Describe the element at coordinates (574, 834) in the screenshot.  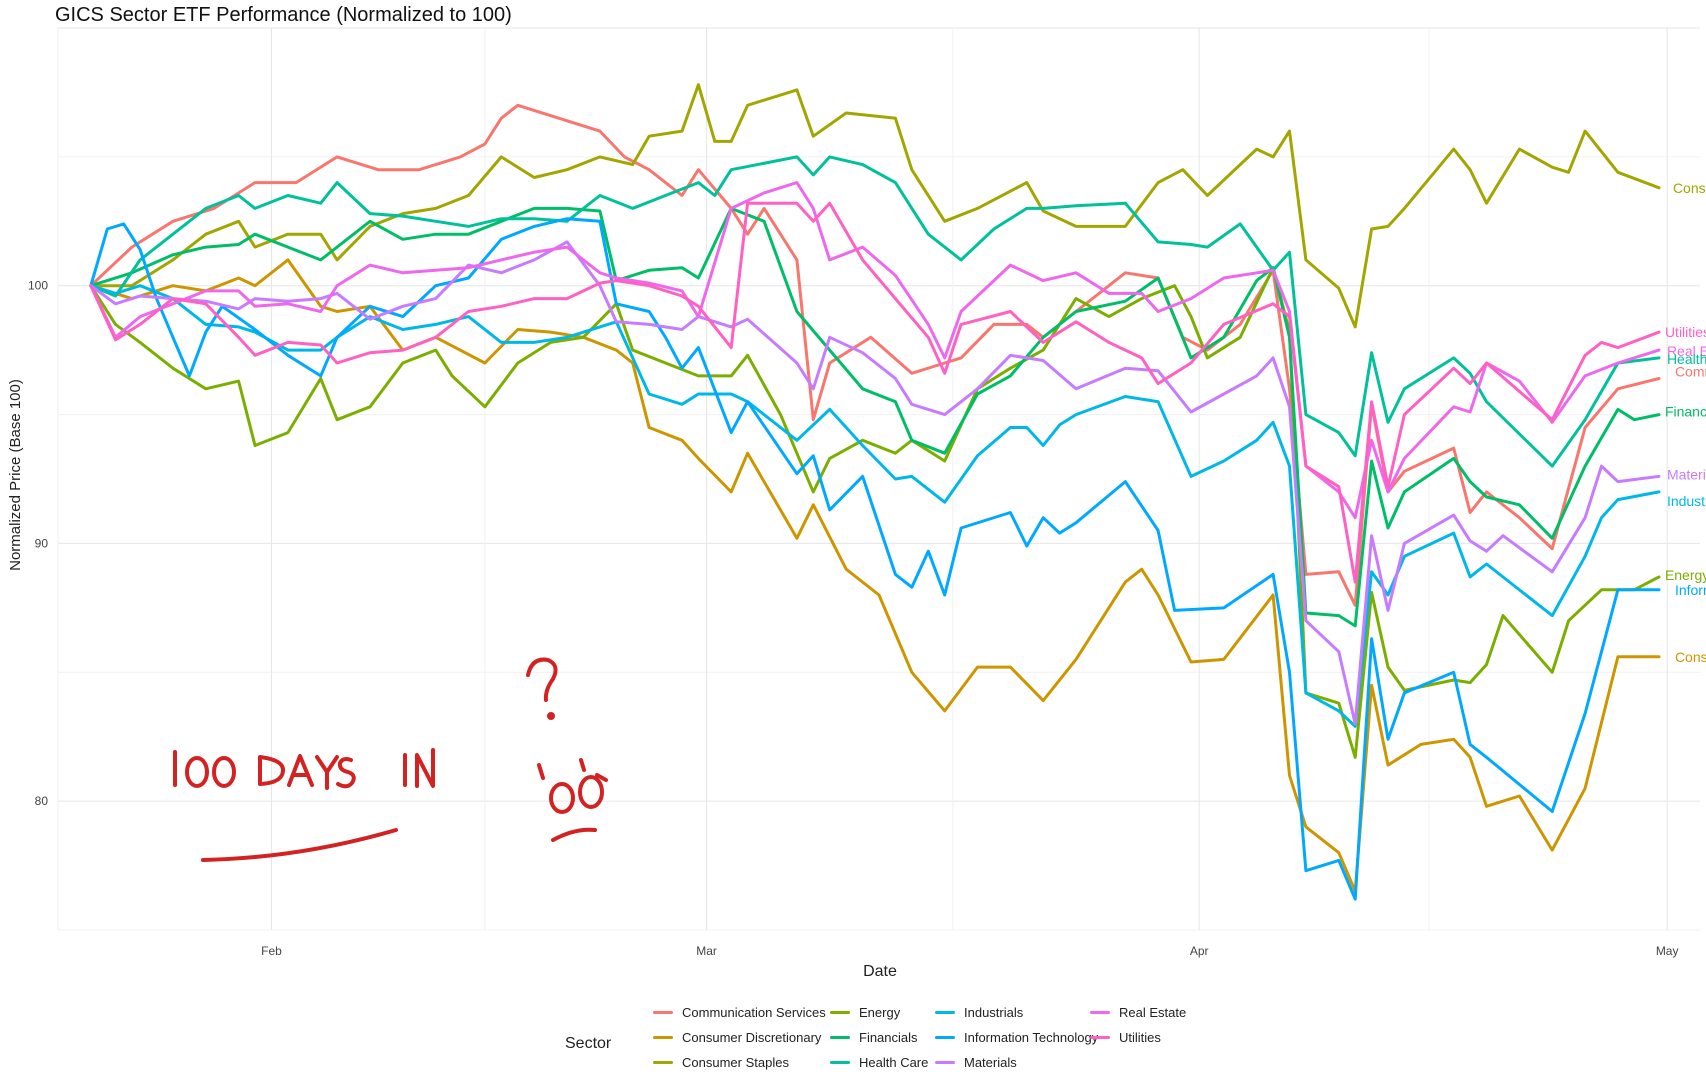
I see `face-mouth` at that location.